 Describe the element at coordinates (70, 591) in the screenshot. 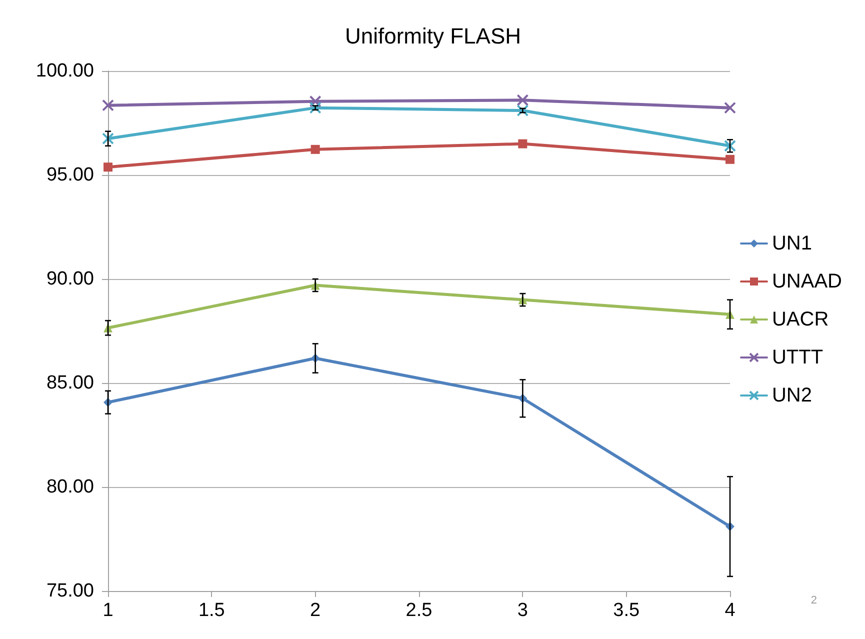

I see `y-tick-label: 75.00` at that location.